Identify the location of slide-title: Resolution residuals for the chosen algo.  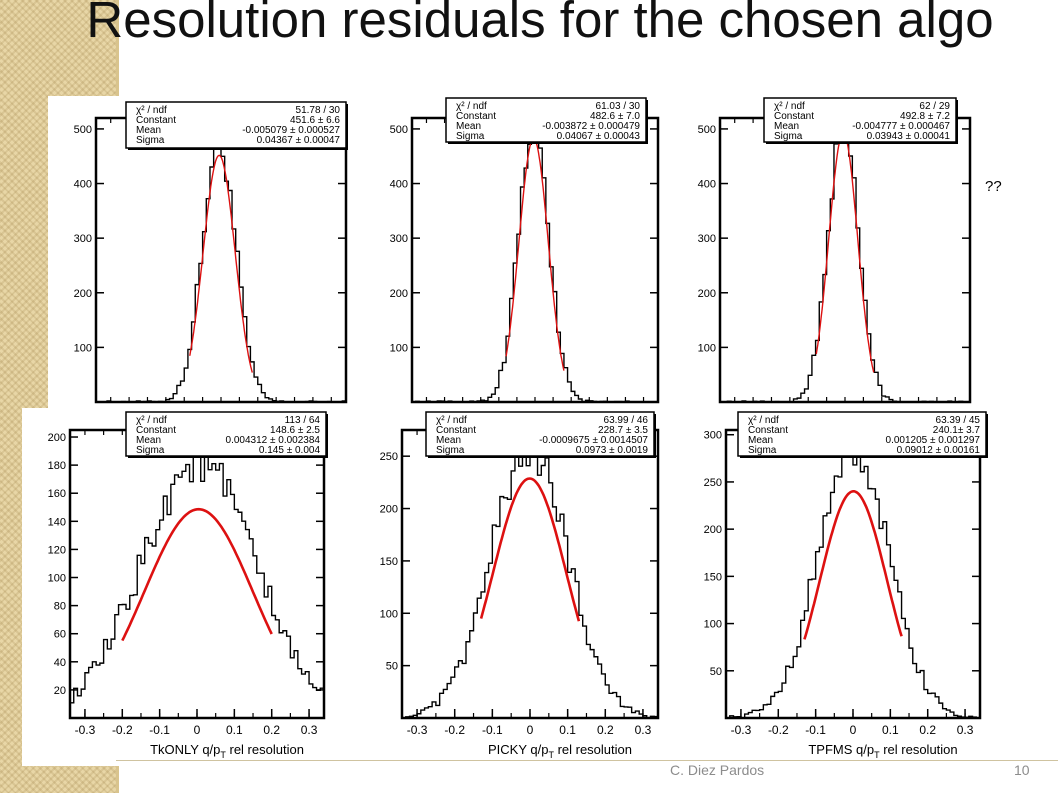
(540, 24).